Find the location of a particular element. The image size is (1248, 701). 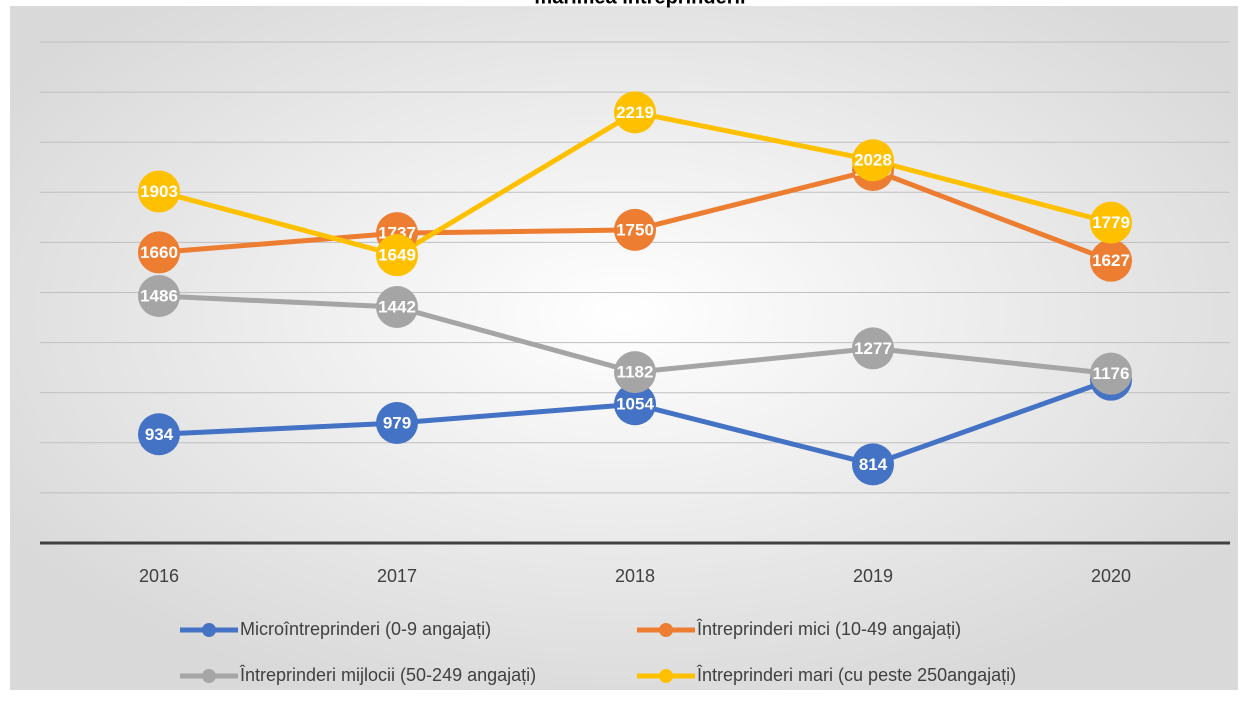

data-label: 2219 is located at coordinates (635, 112).